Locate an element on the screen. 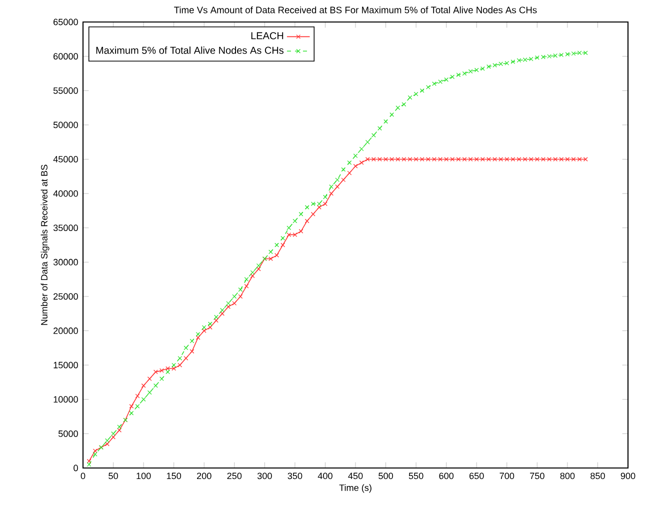 The width and height of the screenshot is (650, 517). y-tick-label: 60000 is located at coordinates (66, 56).